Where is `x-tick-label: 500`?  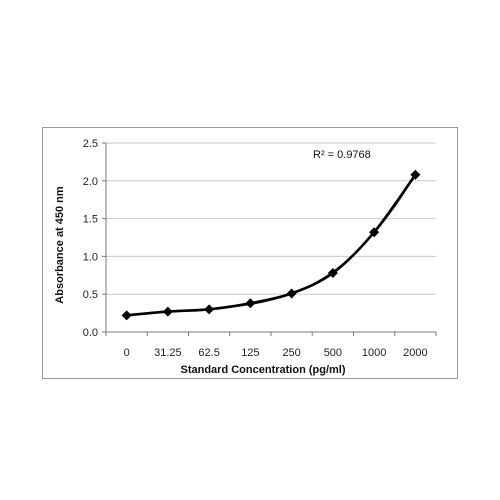
x-tick-label: 500 is located at coordinates (333, 353).